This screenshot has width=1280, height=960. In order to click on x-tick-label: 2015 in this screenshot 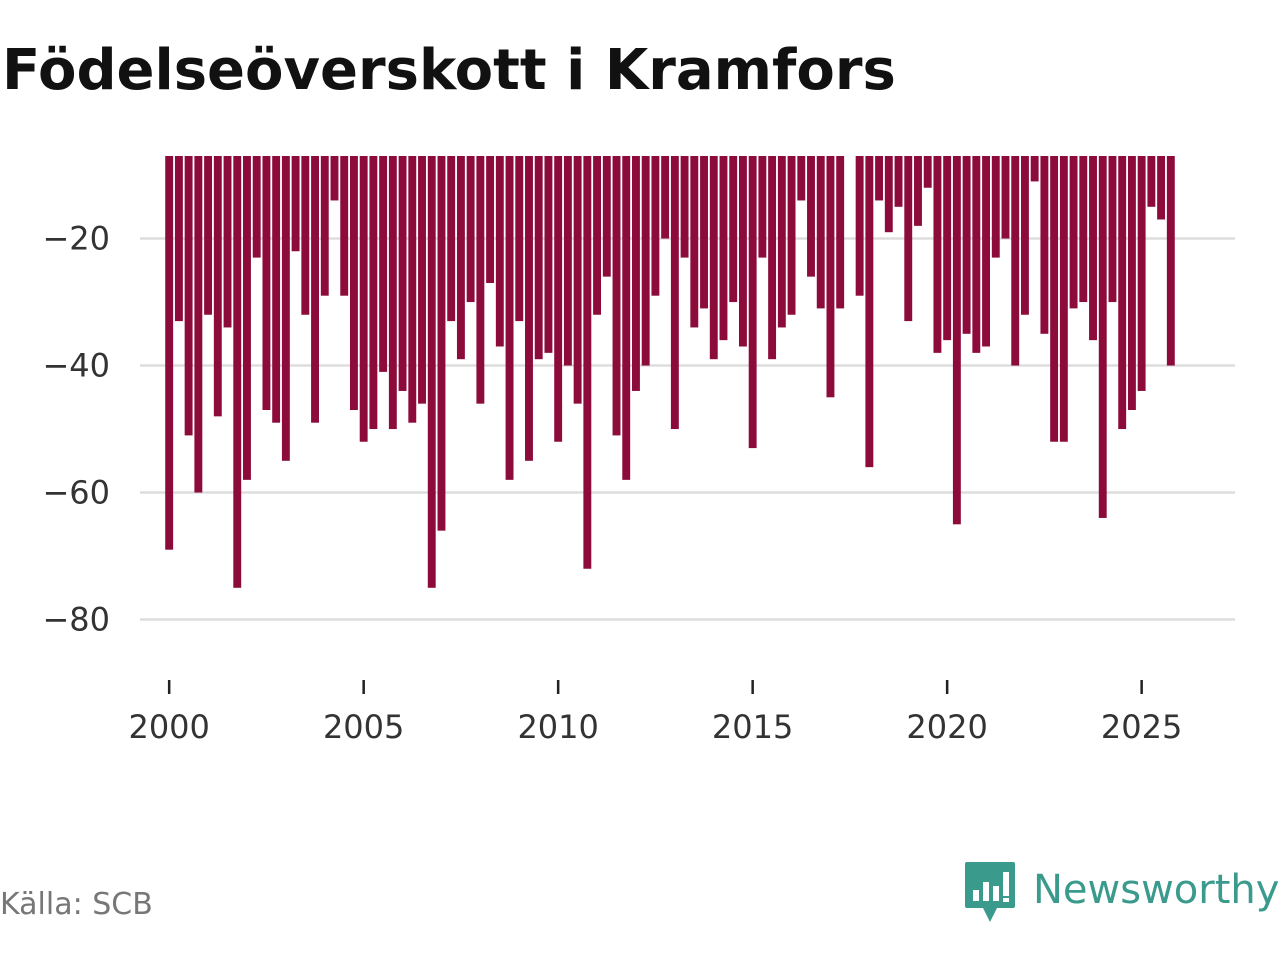, I will do `click(752, 727)`.